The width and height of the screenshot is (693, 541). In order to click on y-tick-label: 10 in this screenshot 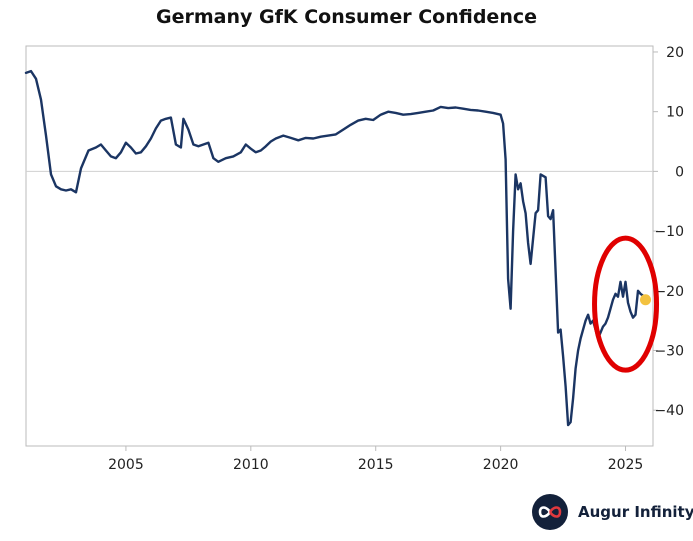, I will do `click(675, 113)`.